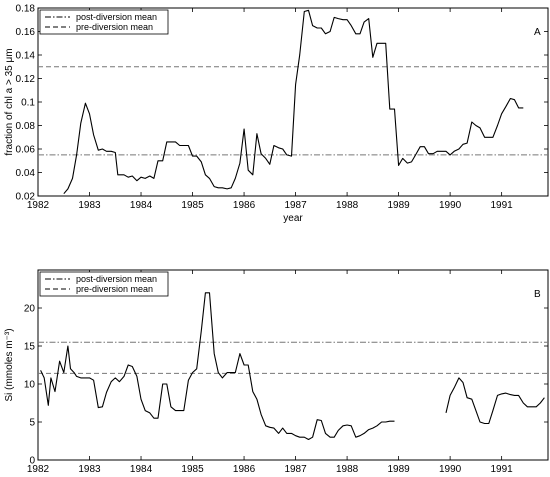  I want to click on y-tick-label: 0.06, so click(26, 150).